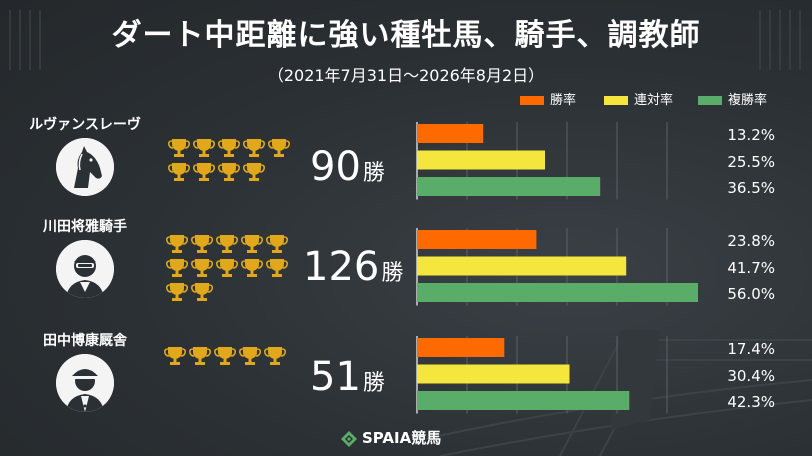 The width and height of the screenshot is (812, 456). I want to click on wins-number: 51, so click(335, 377).